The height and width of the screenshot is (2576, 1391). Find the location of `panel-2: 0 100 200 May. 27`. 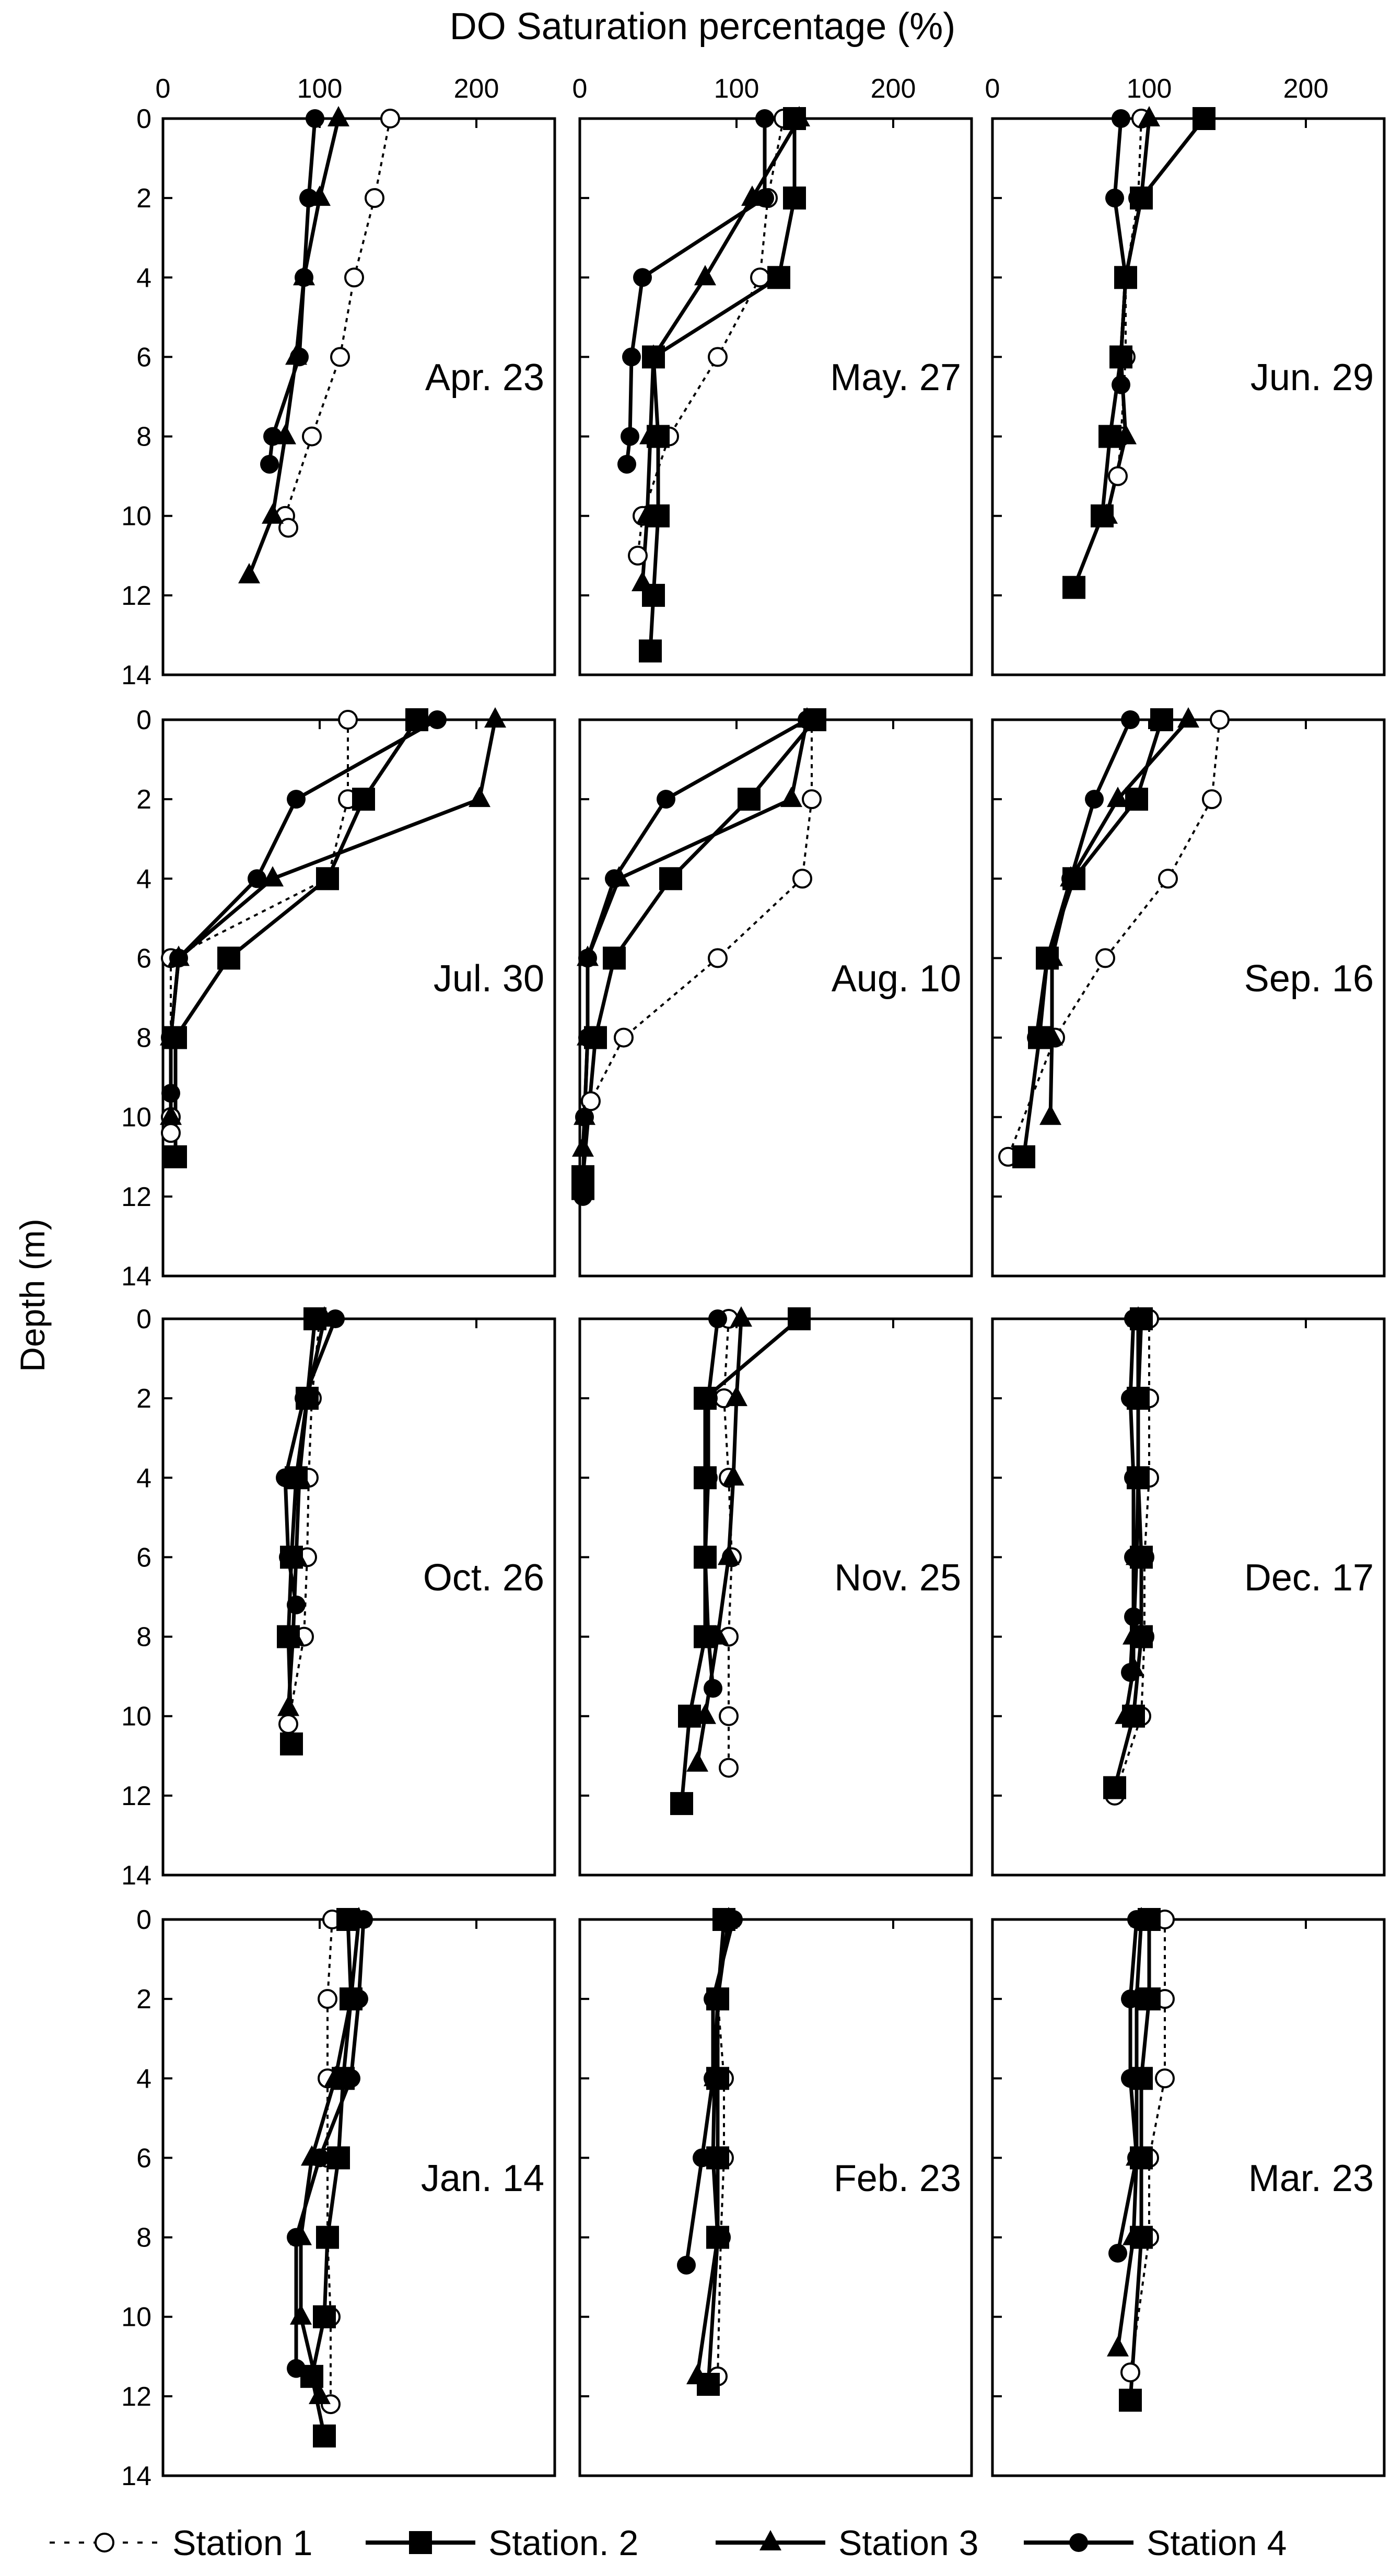

panel-2: 0 100 200 May. 27 is located at coordinates (772, 375).